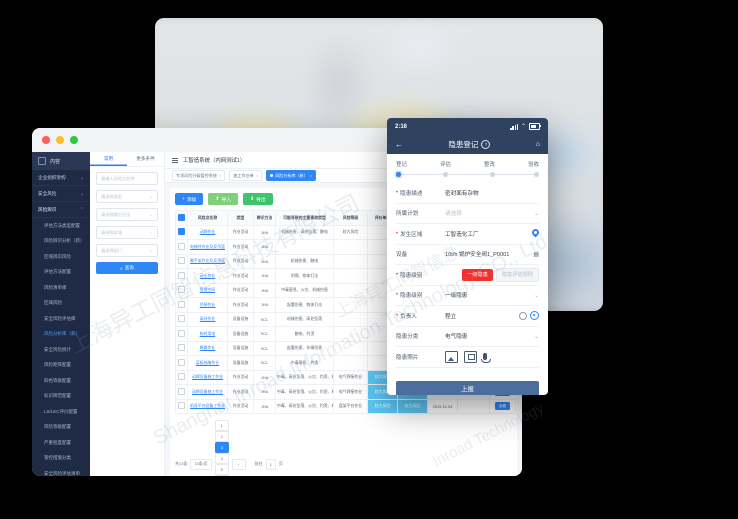  I want to click on row-action-cell: 查看, so click(502, 406).